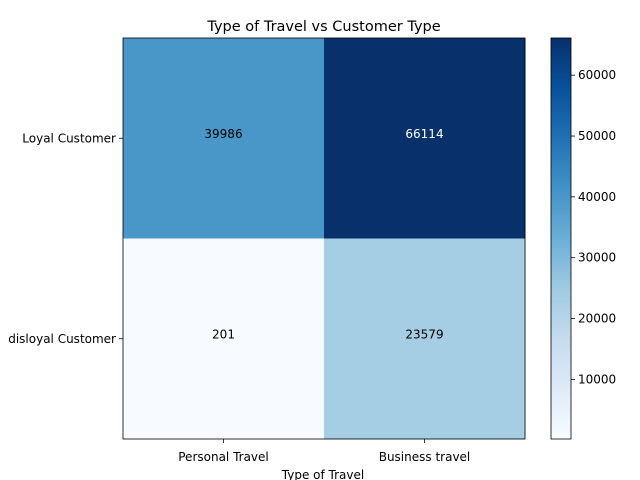 This screenshot has width=640, height=480. Describe the element at coordinates (223, 134) in the screenshot. I see `cell-value-label: 39986` at that location.